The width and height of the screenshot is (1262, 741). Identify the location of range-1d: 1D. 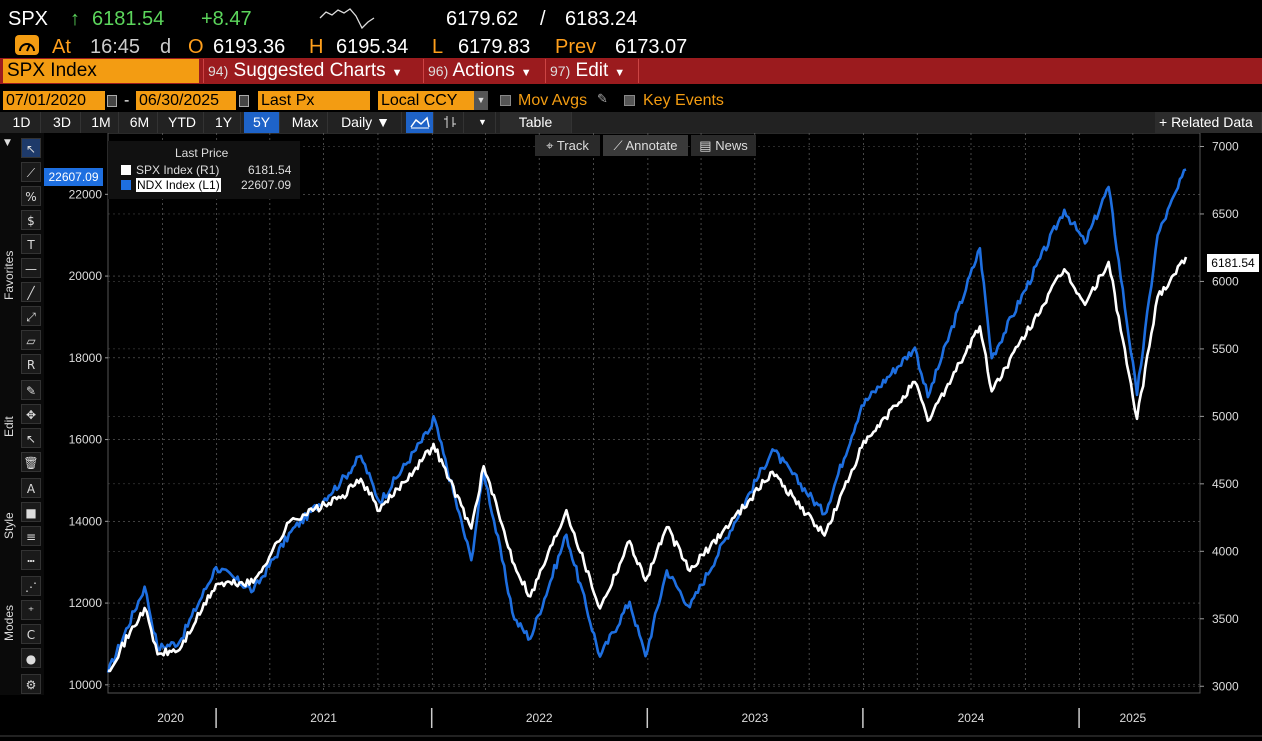
(22, 122).